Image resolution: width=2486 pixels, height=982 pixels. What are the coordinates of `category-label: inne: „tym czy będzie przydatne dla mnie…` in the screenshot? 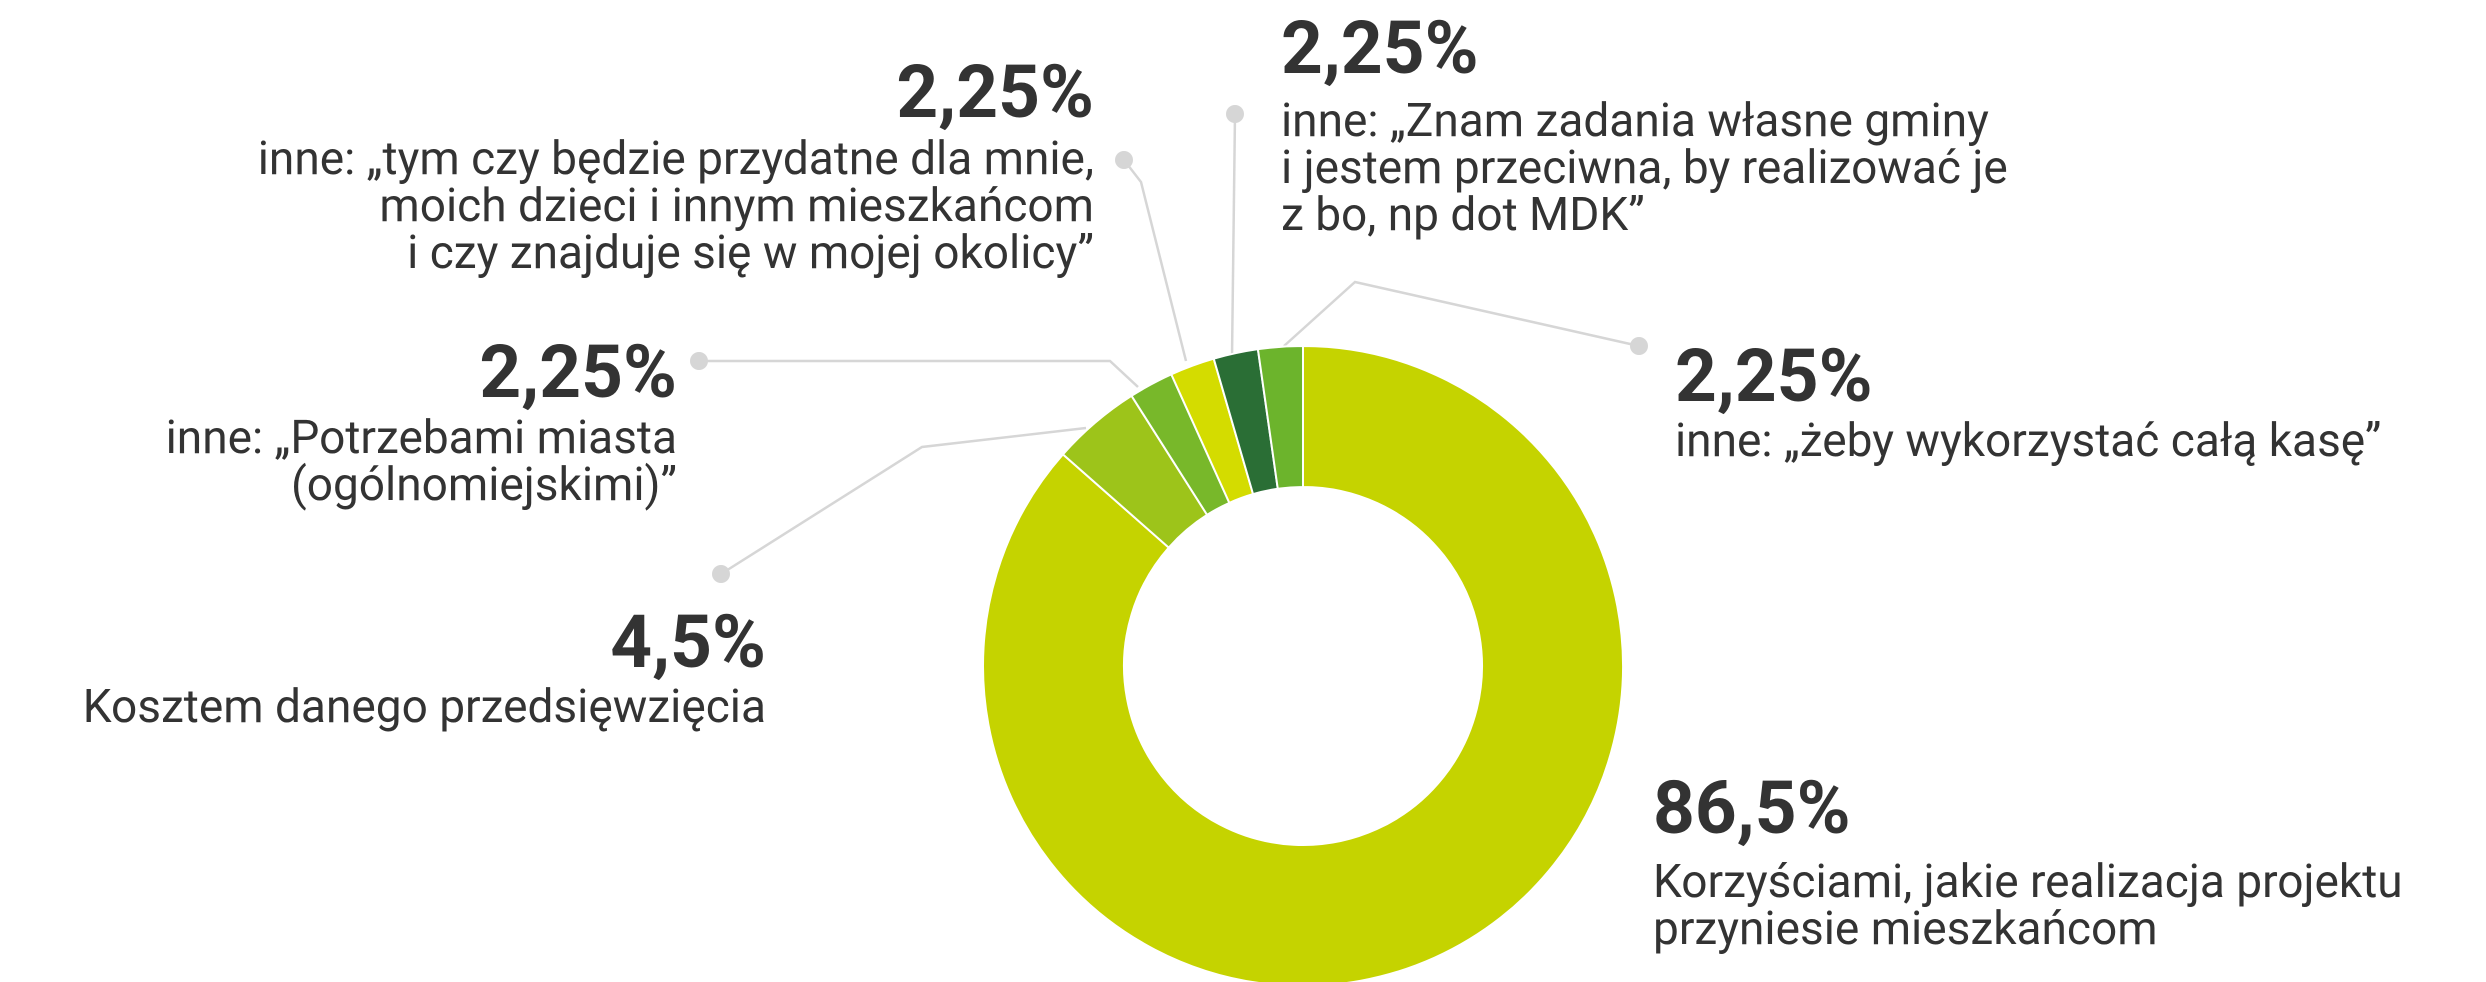 It's located at (676, 159).